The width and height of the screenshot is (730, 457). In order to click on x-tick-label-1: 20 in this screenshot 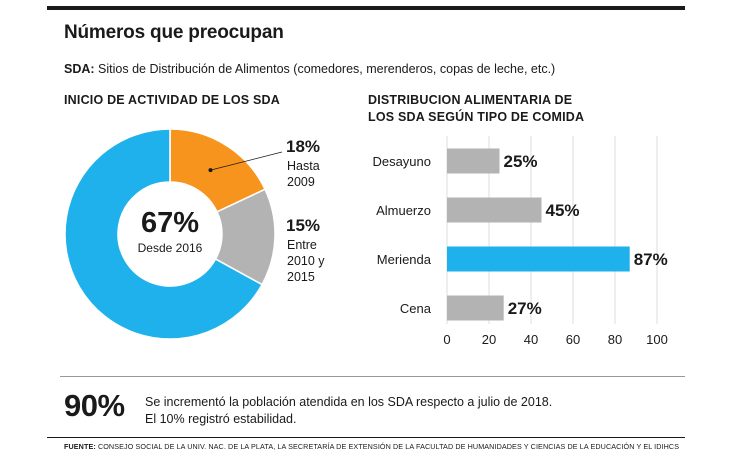, I will do `click(489, 339)`.